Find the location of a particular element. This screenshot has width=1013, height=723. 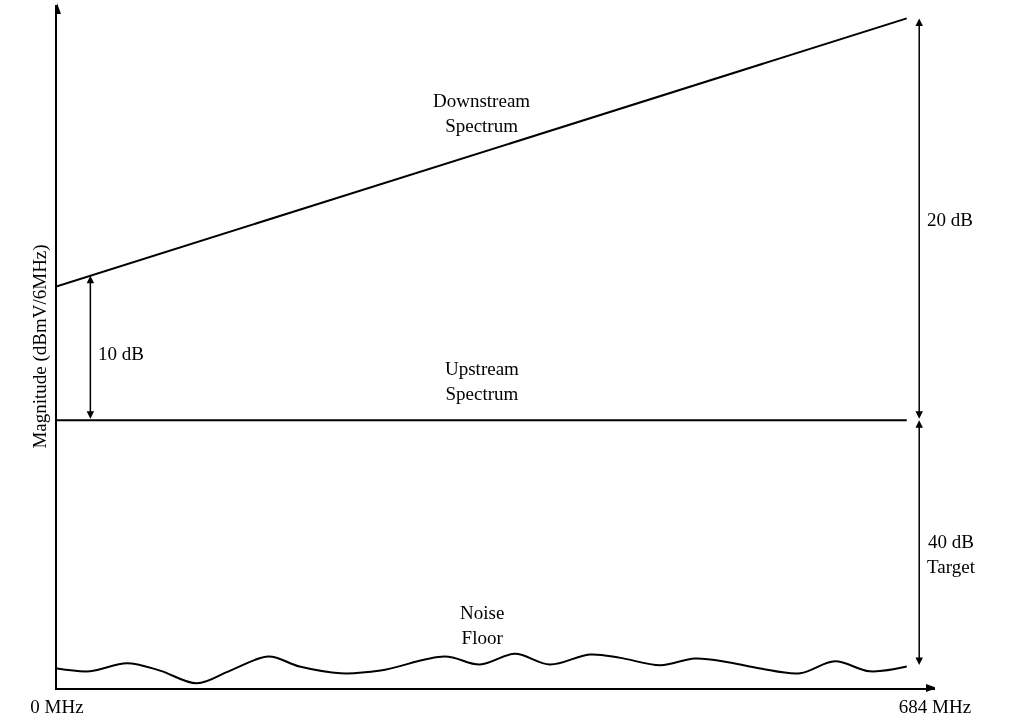

series-label: Noise Floor is located at coordinates (482, 625).